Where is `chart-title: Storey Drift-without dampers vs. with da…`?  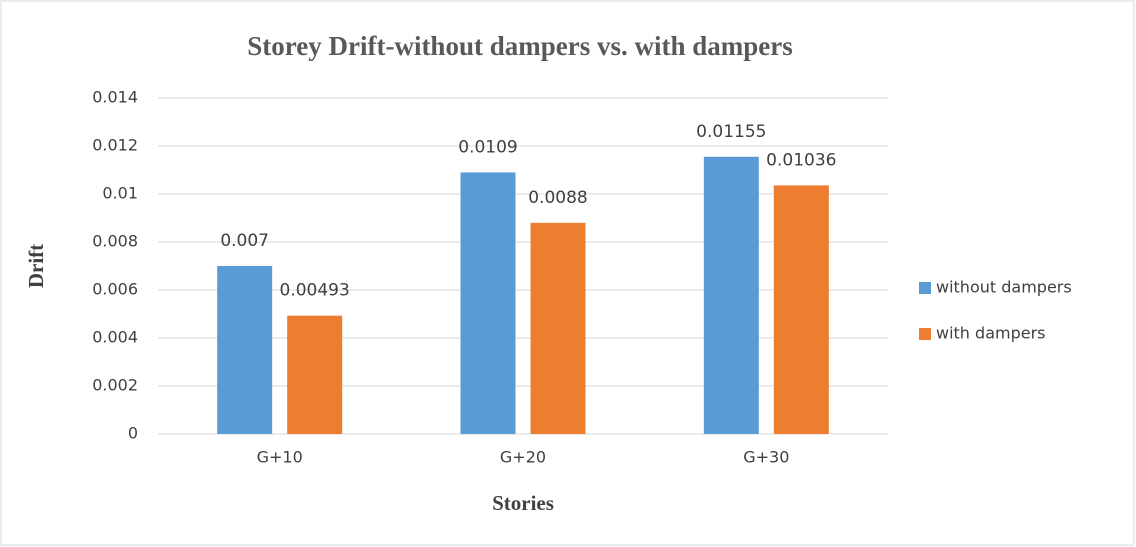 chart-title: Storey Drift-without dampers vs. with da… is located at coordinates (519, 46).